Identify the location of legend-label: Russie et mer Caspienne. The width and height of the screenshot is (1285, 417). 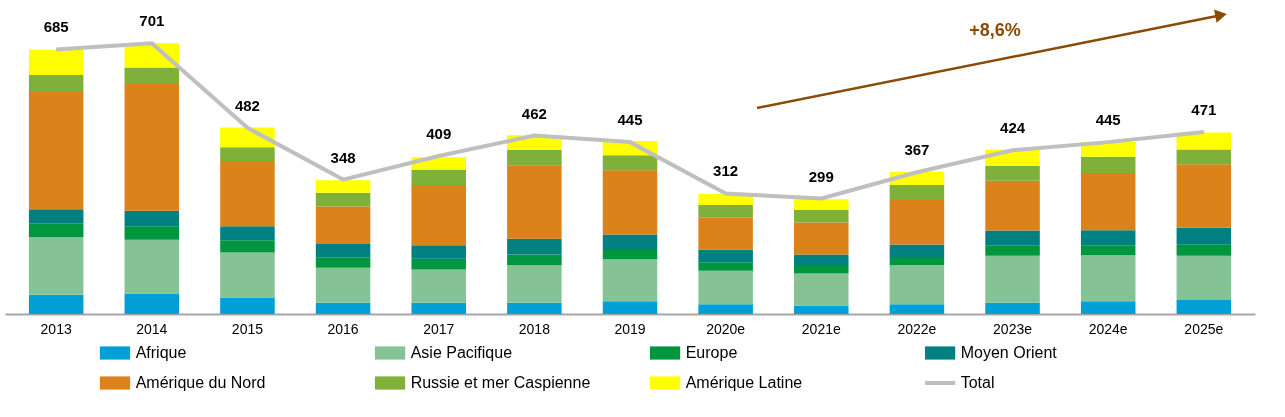
(500, 382).